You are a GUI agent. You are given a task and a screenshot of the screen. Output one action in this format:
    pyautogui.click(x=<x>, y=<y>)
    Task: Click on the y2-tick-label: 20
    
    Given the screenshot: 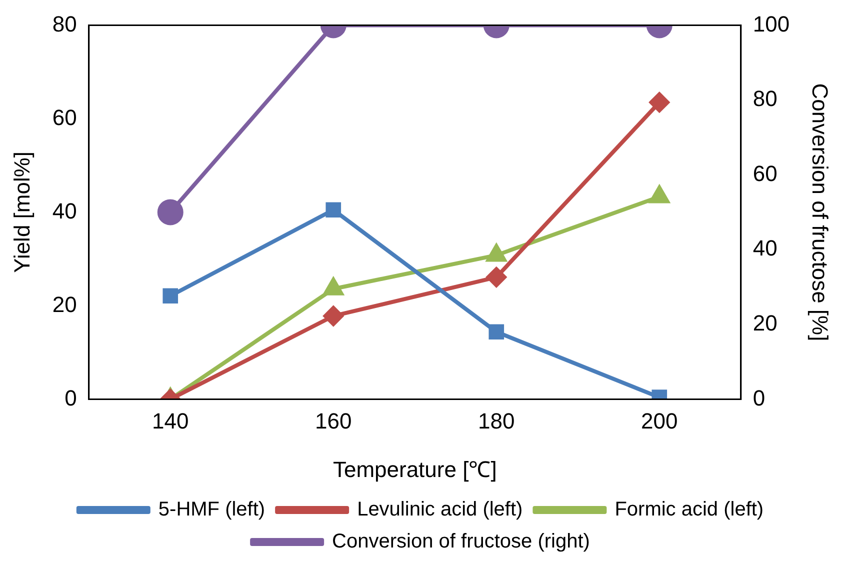 What is the action you would take?
    pyautogui.click(x=765, y=323)
    